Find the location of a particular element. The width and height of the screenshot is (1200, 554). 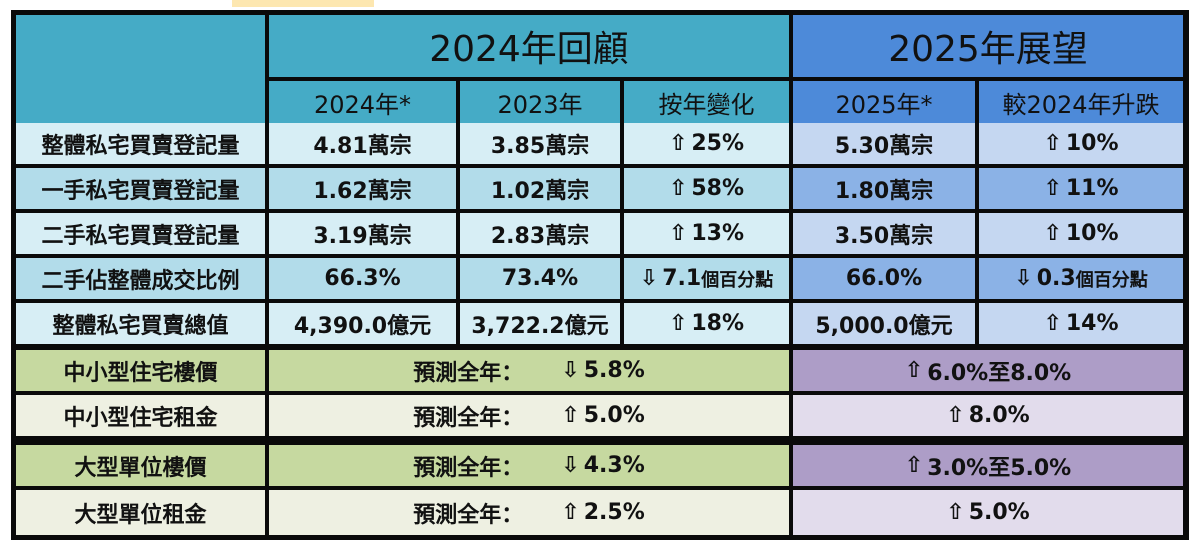

yoy-change-value: 13% is located at coordinates (718, 233).